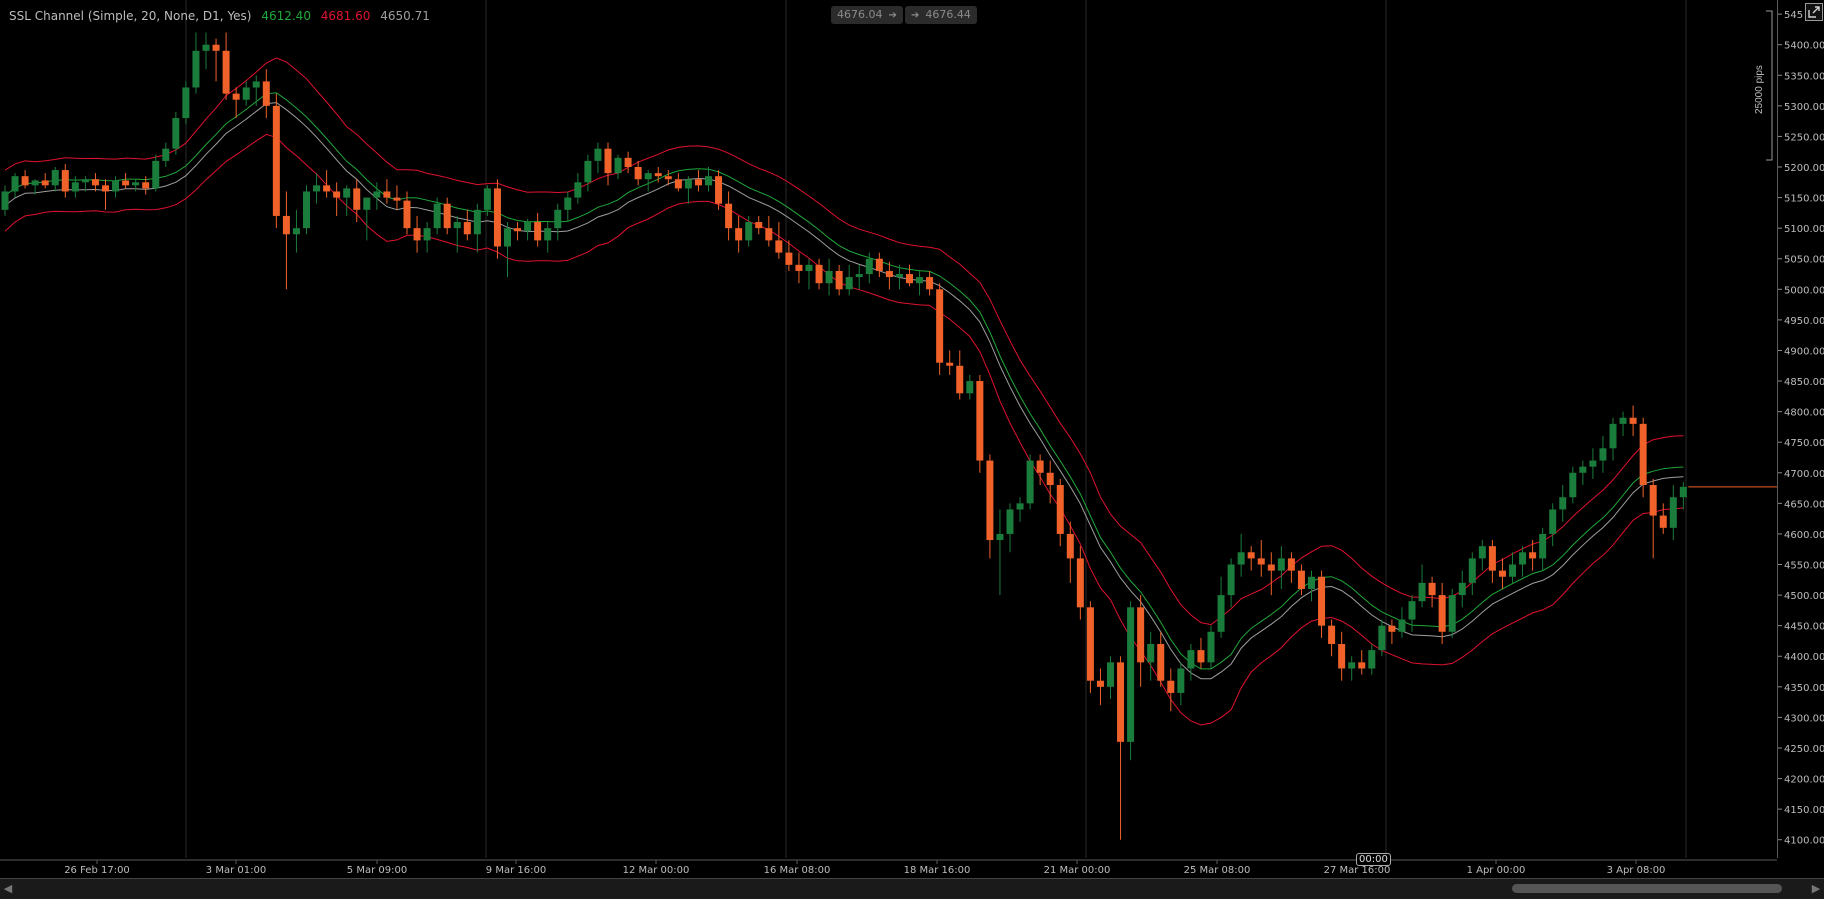 Image resolution: width=1824 pixels, height=899 pixels. I want to click on time-marker: 00:00, so click(1373, 859).